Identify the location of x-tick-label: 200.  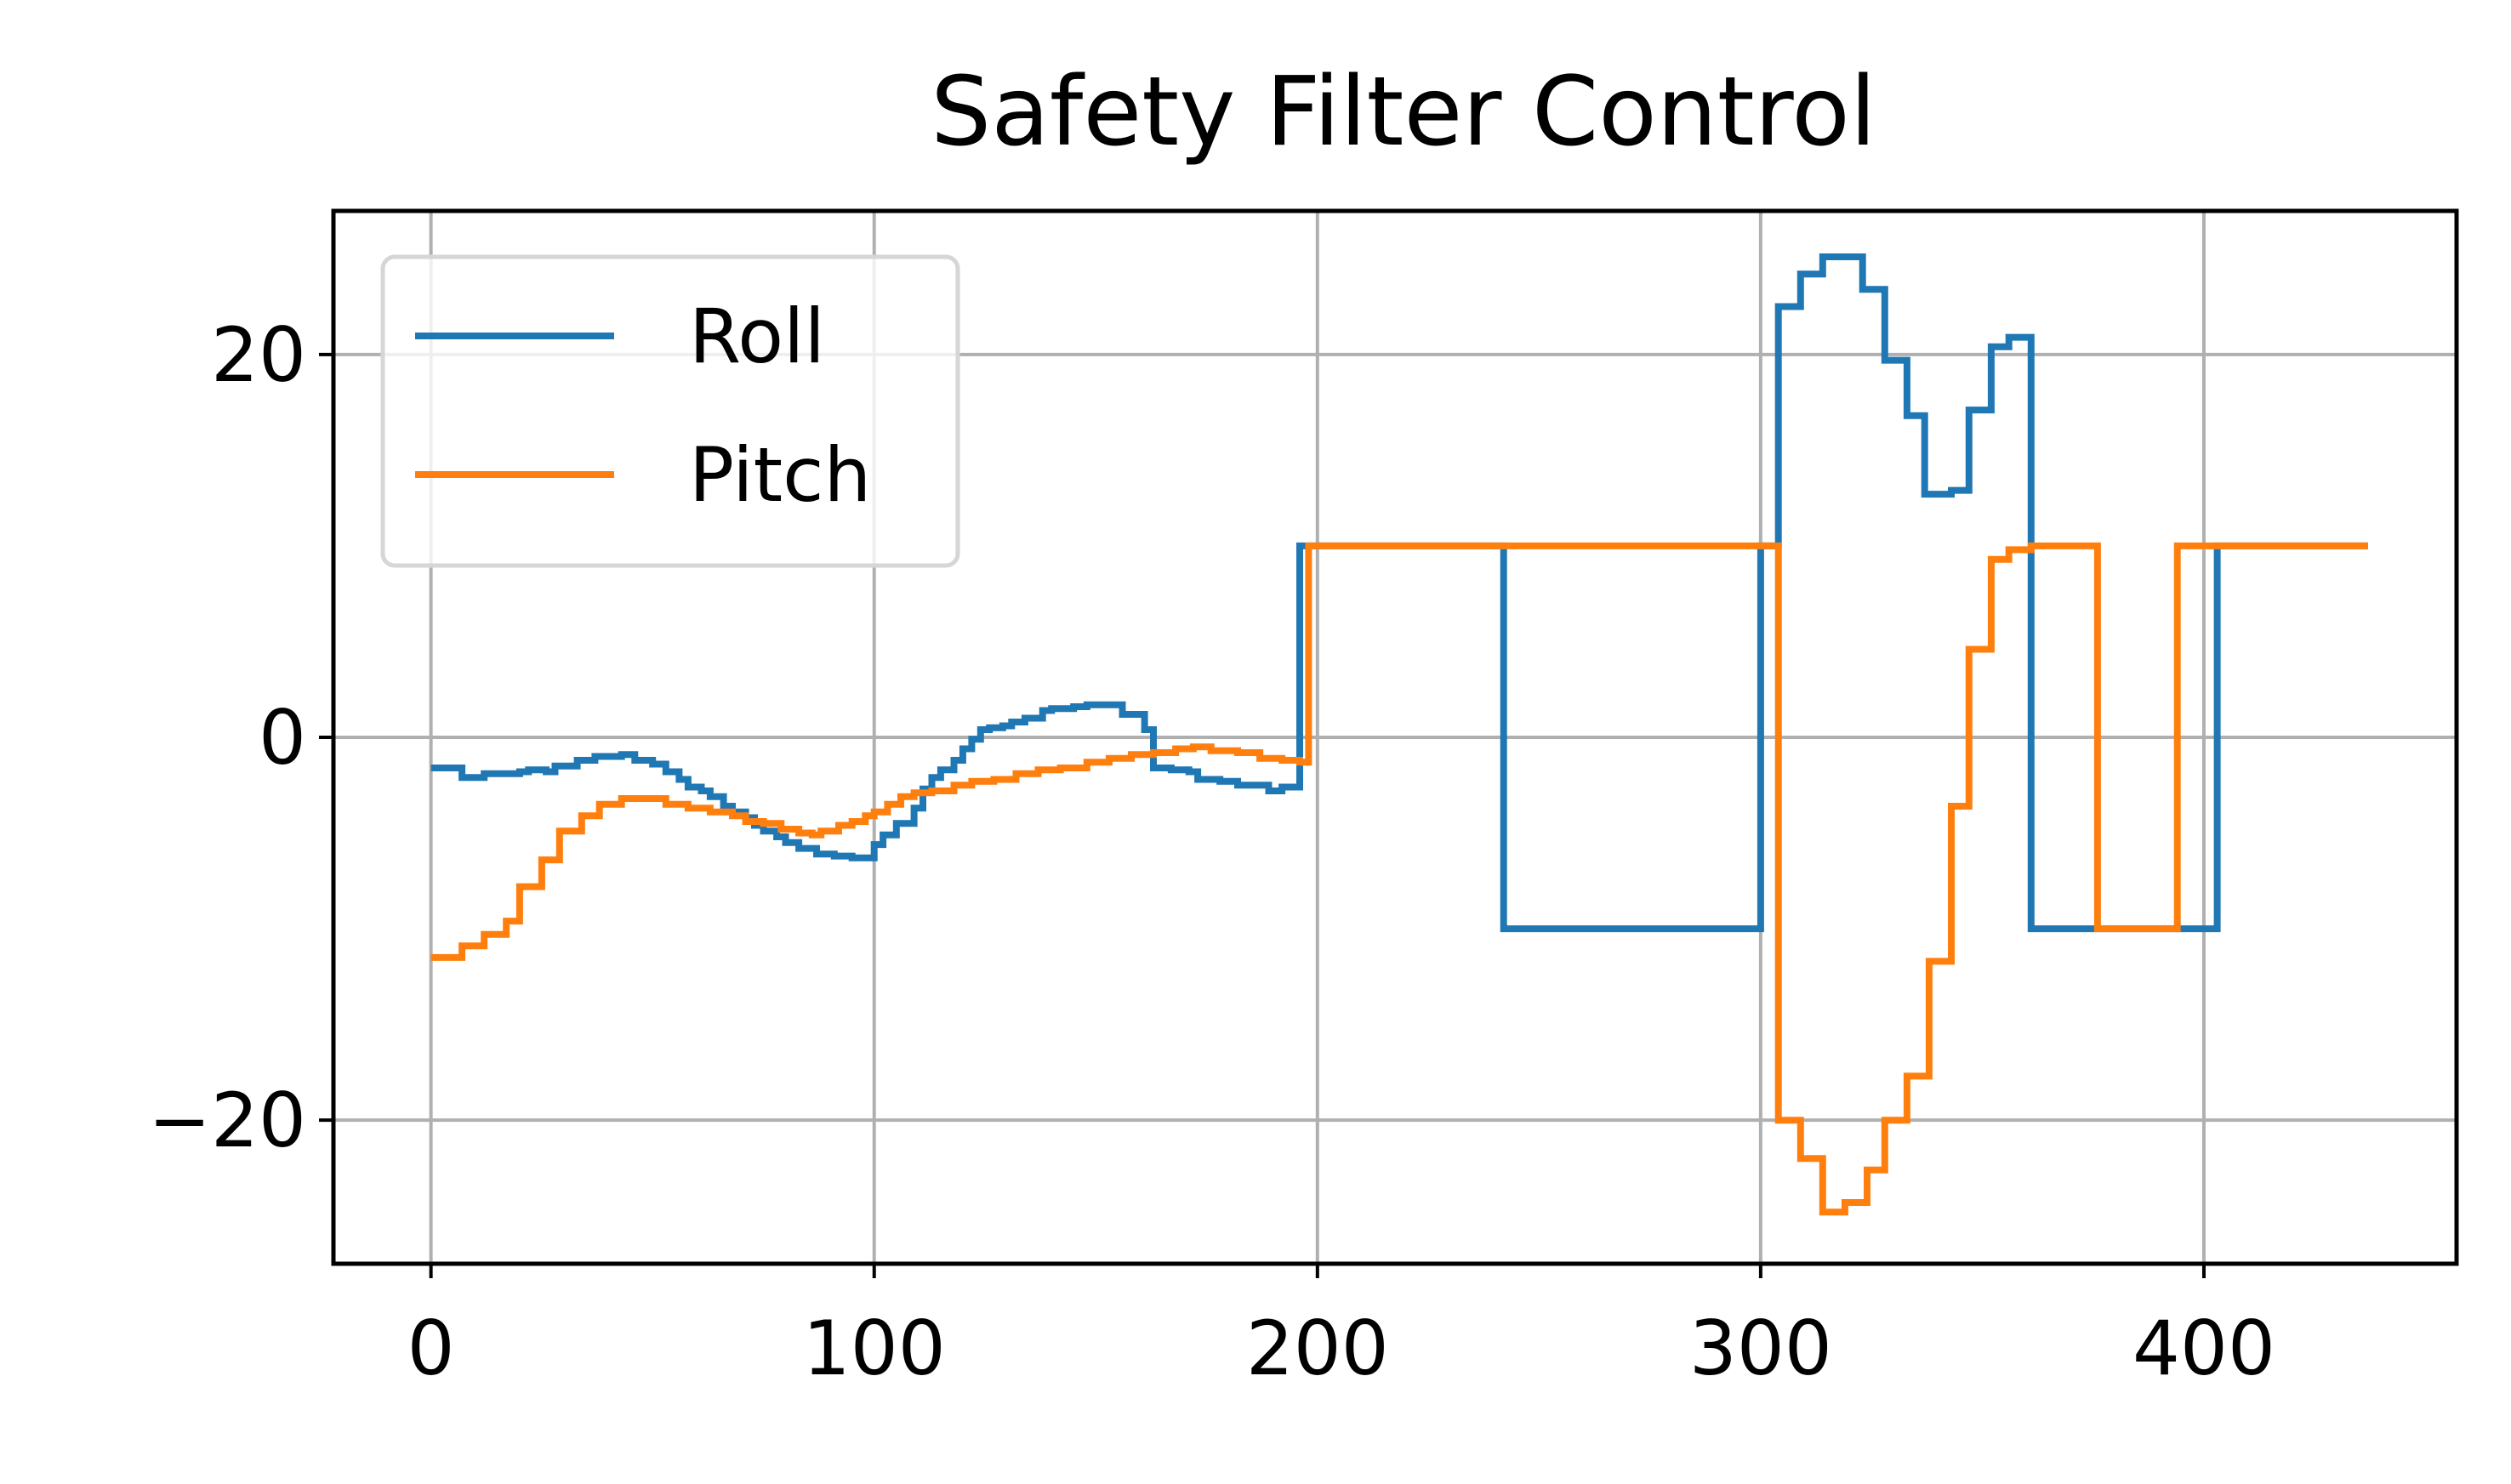
(1317, 1348).